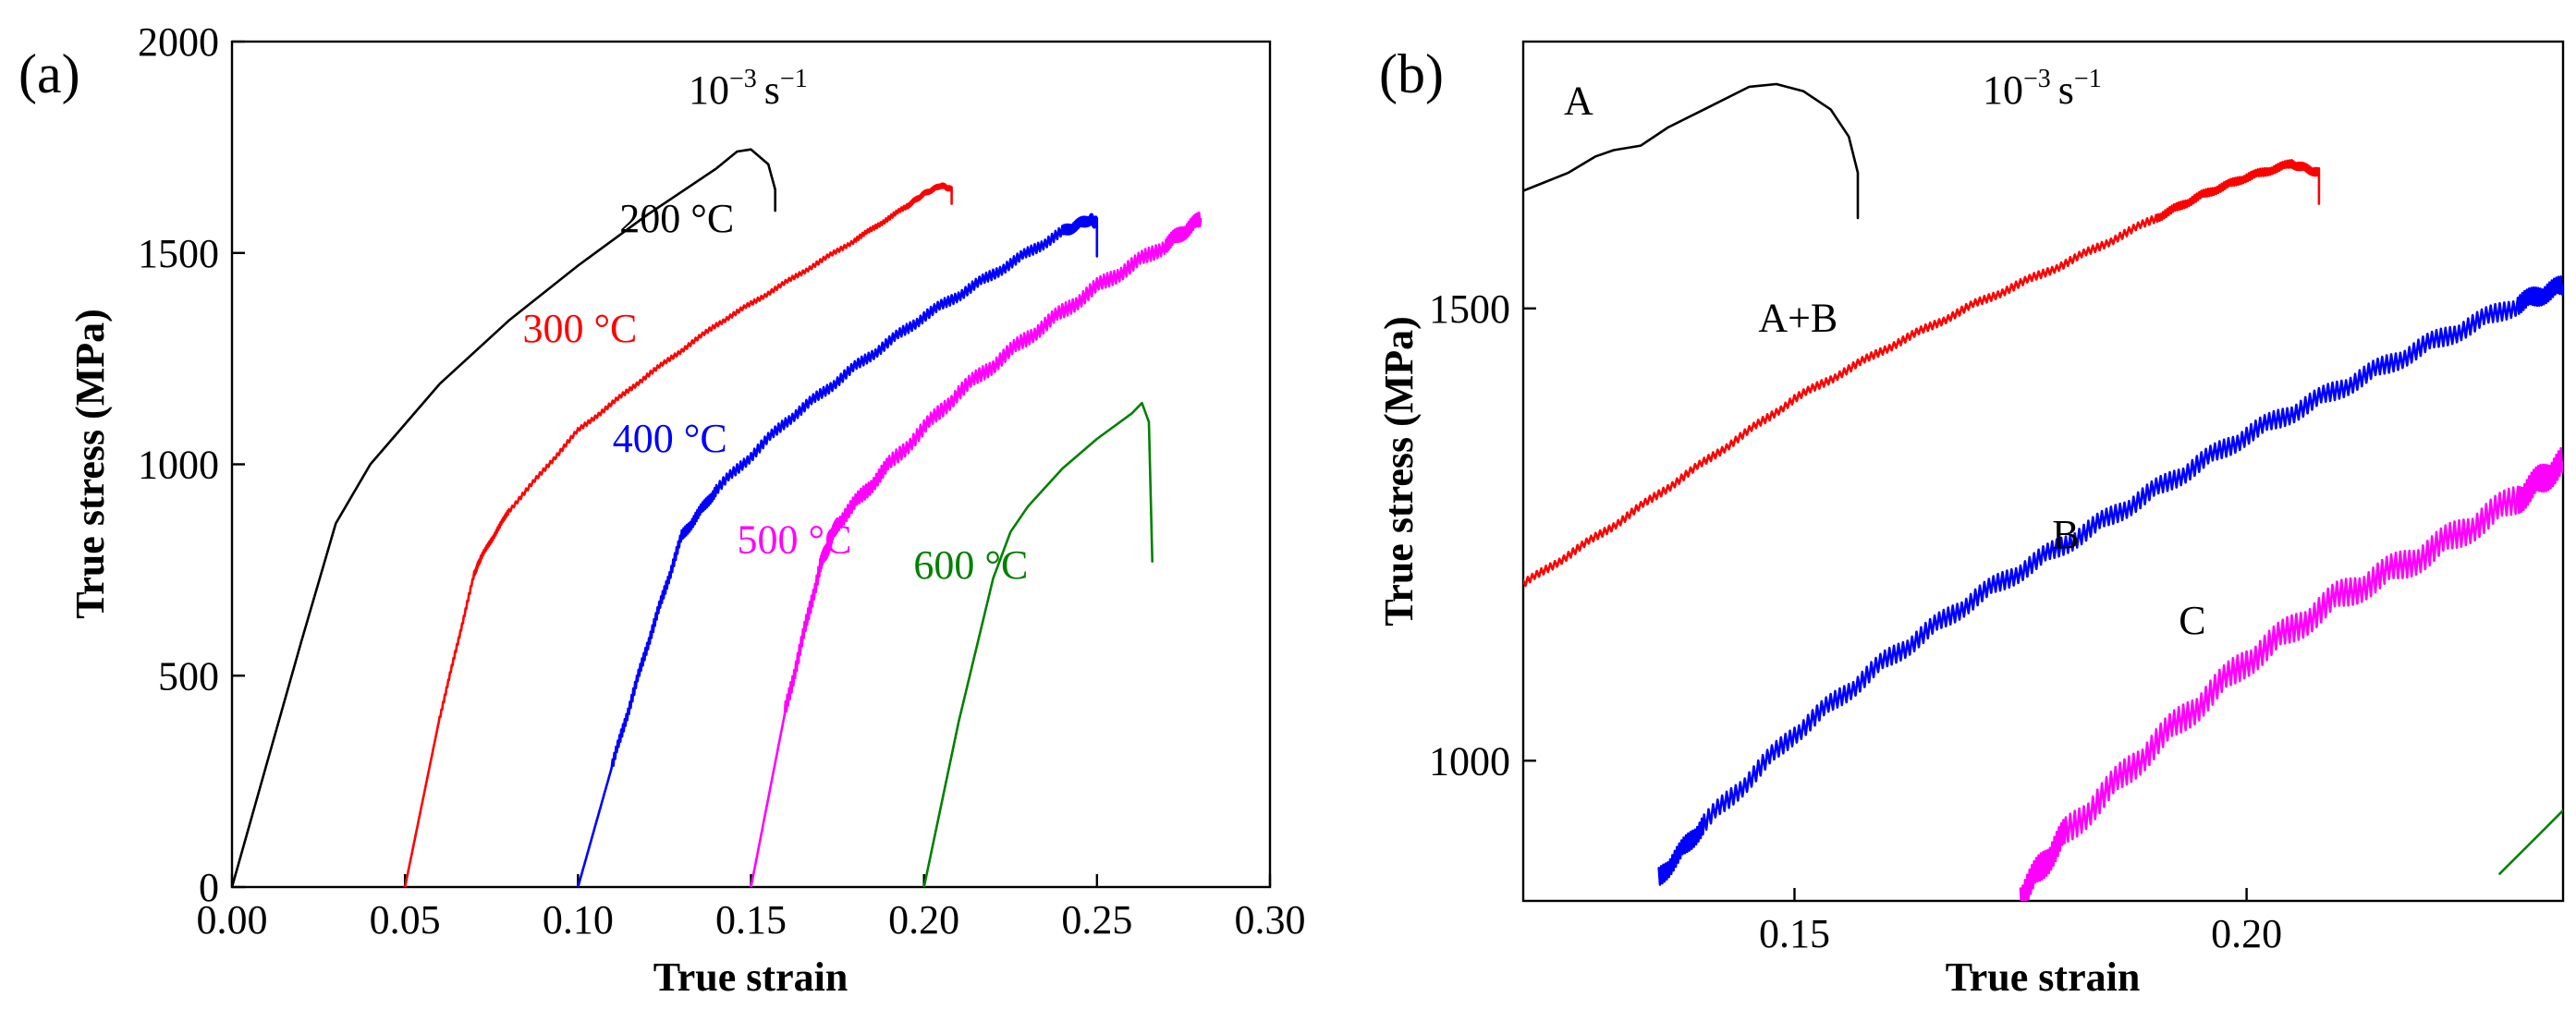 Image resolution: width=2576 pixels, height=1009 pixels. I want to click on annotation-label: 600 °C, so click(970, 565).